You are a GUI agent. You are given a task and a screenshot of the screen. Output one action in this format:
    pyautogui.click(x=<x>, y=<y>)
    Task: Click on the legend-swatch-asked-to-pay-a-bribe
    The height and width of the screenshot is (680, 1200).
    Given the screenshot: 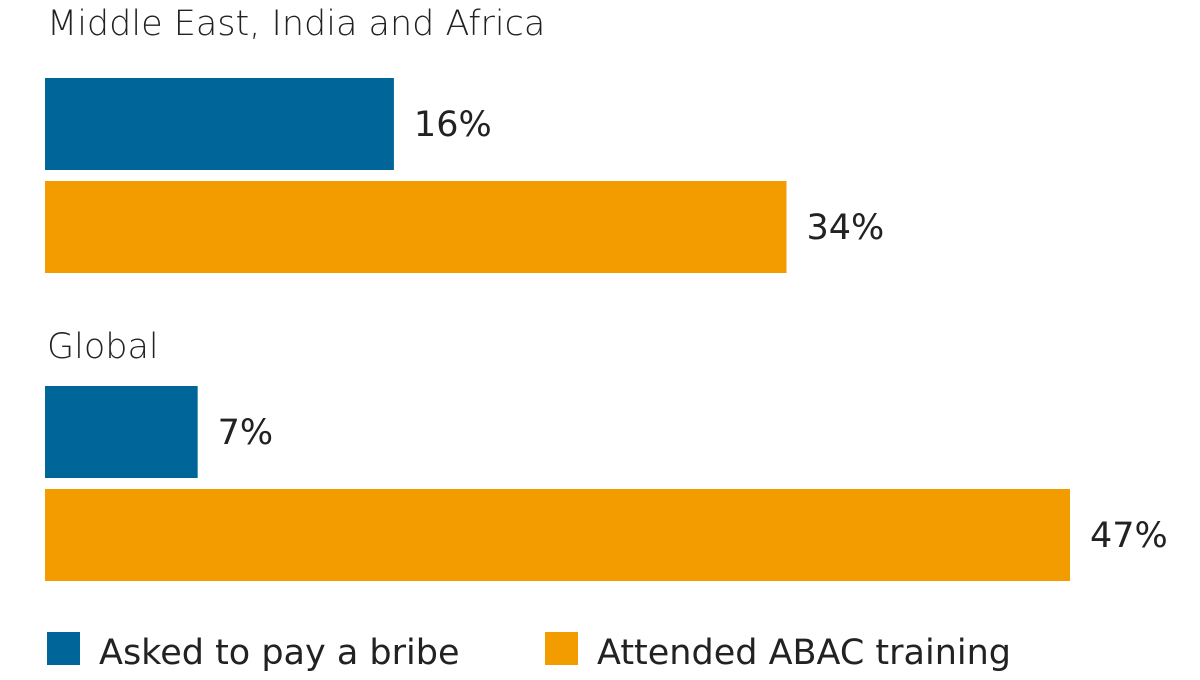 What is the action you would take?
    pyautogui.click(x=63, y=648)
    